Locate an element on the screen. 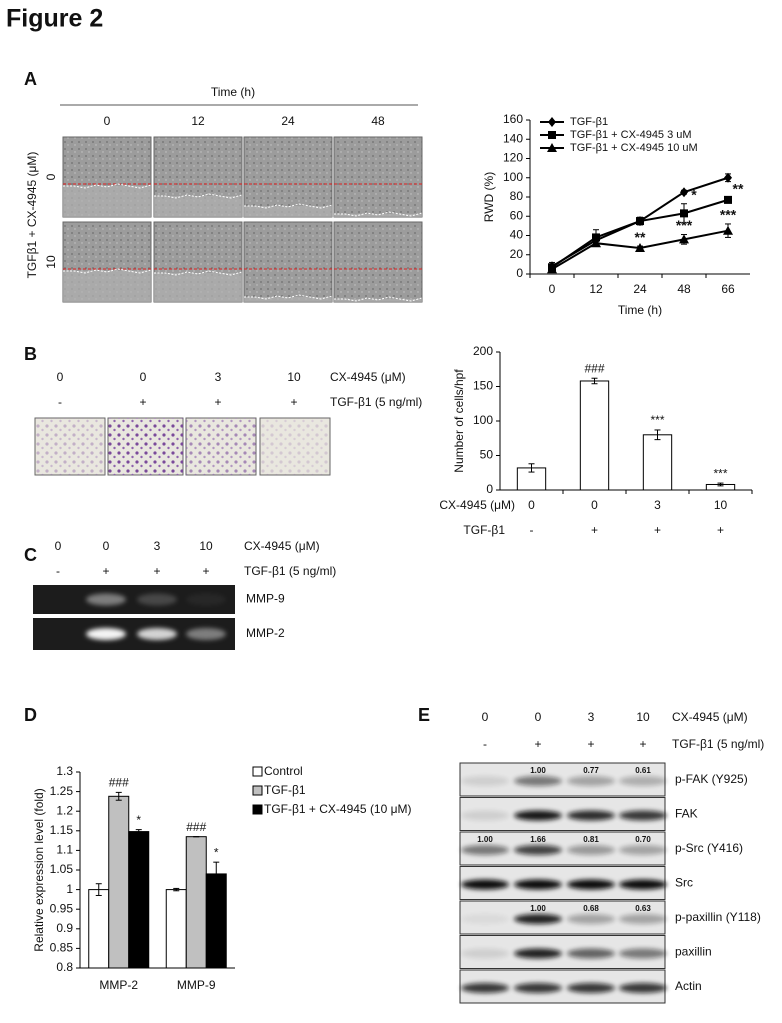 The height and width of the screenshot is (1023, 782). blot-label: p-paxillin (Y118) is located at coordinates (718, 917).